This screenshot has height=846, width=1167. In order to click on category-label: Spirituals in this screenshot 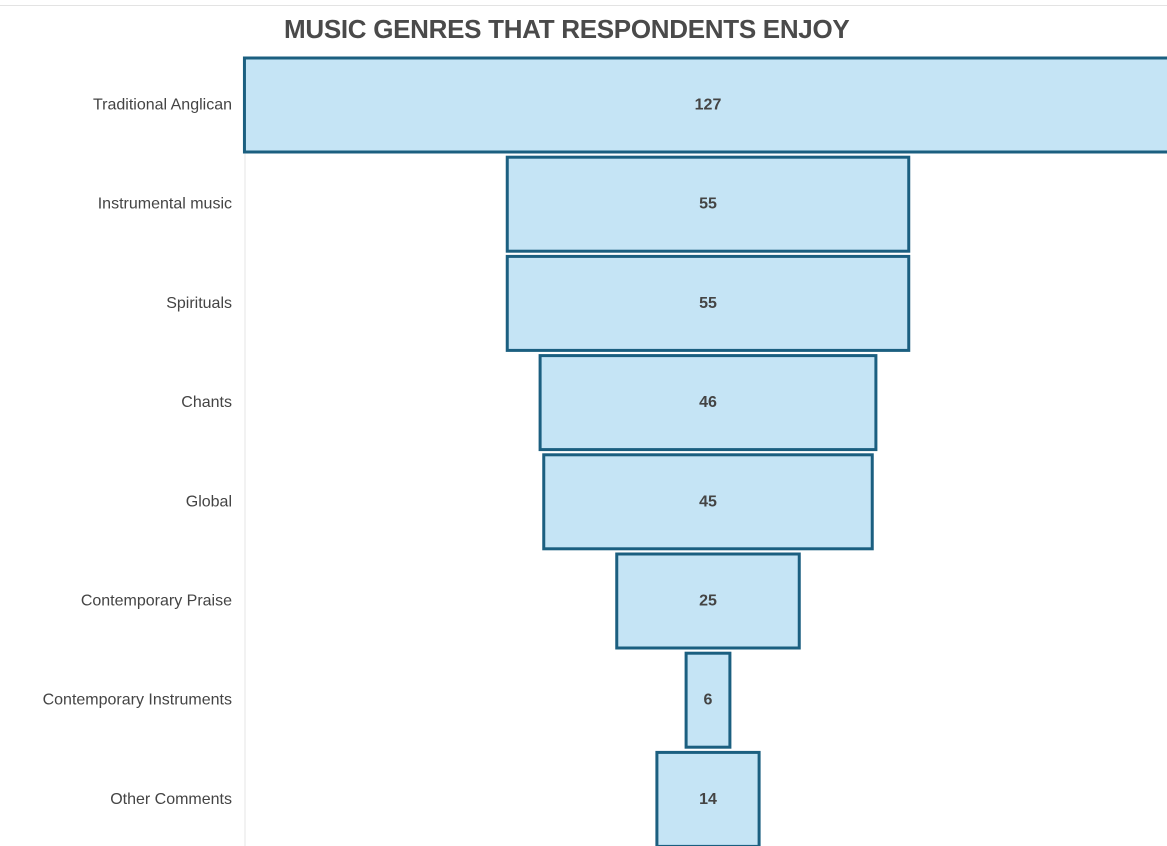, I will do `click(199, 303)`.